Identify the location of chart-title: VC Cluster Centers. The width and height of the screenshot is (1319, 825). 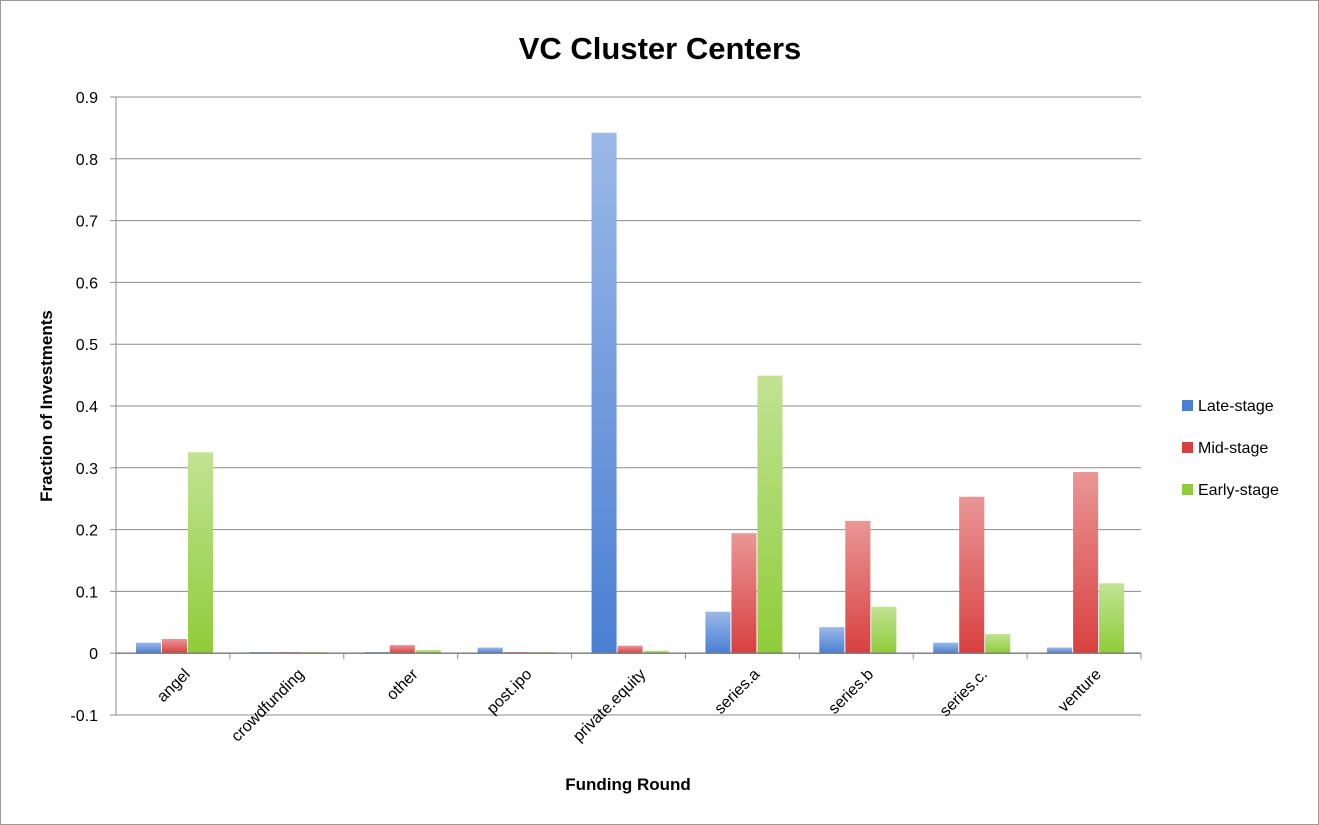
(660, 48).